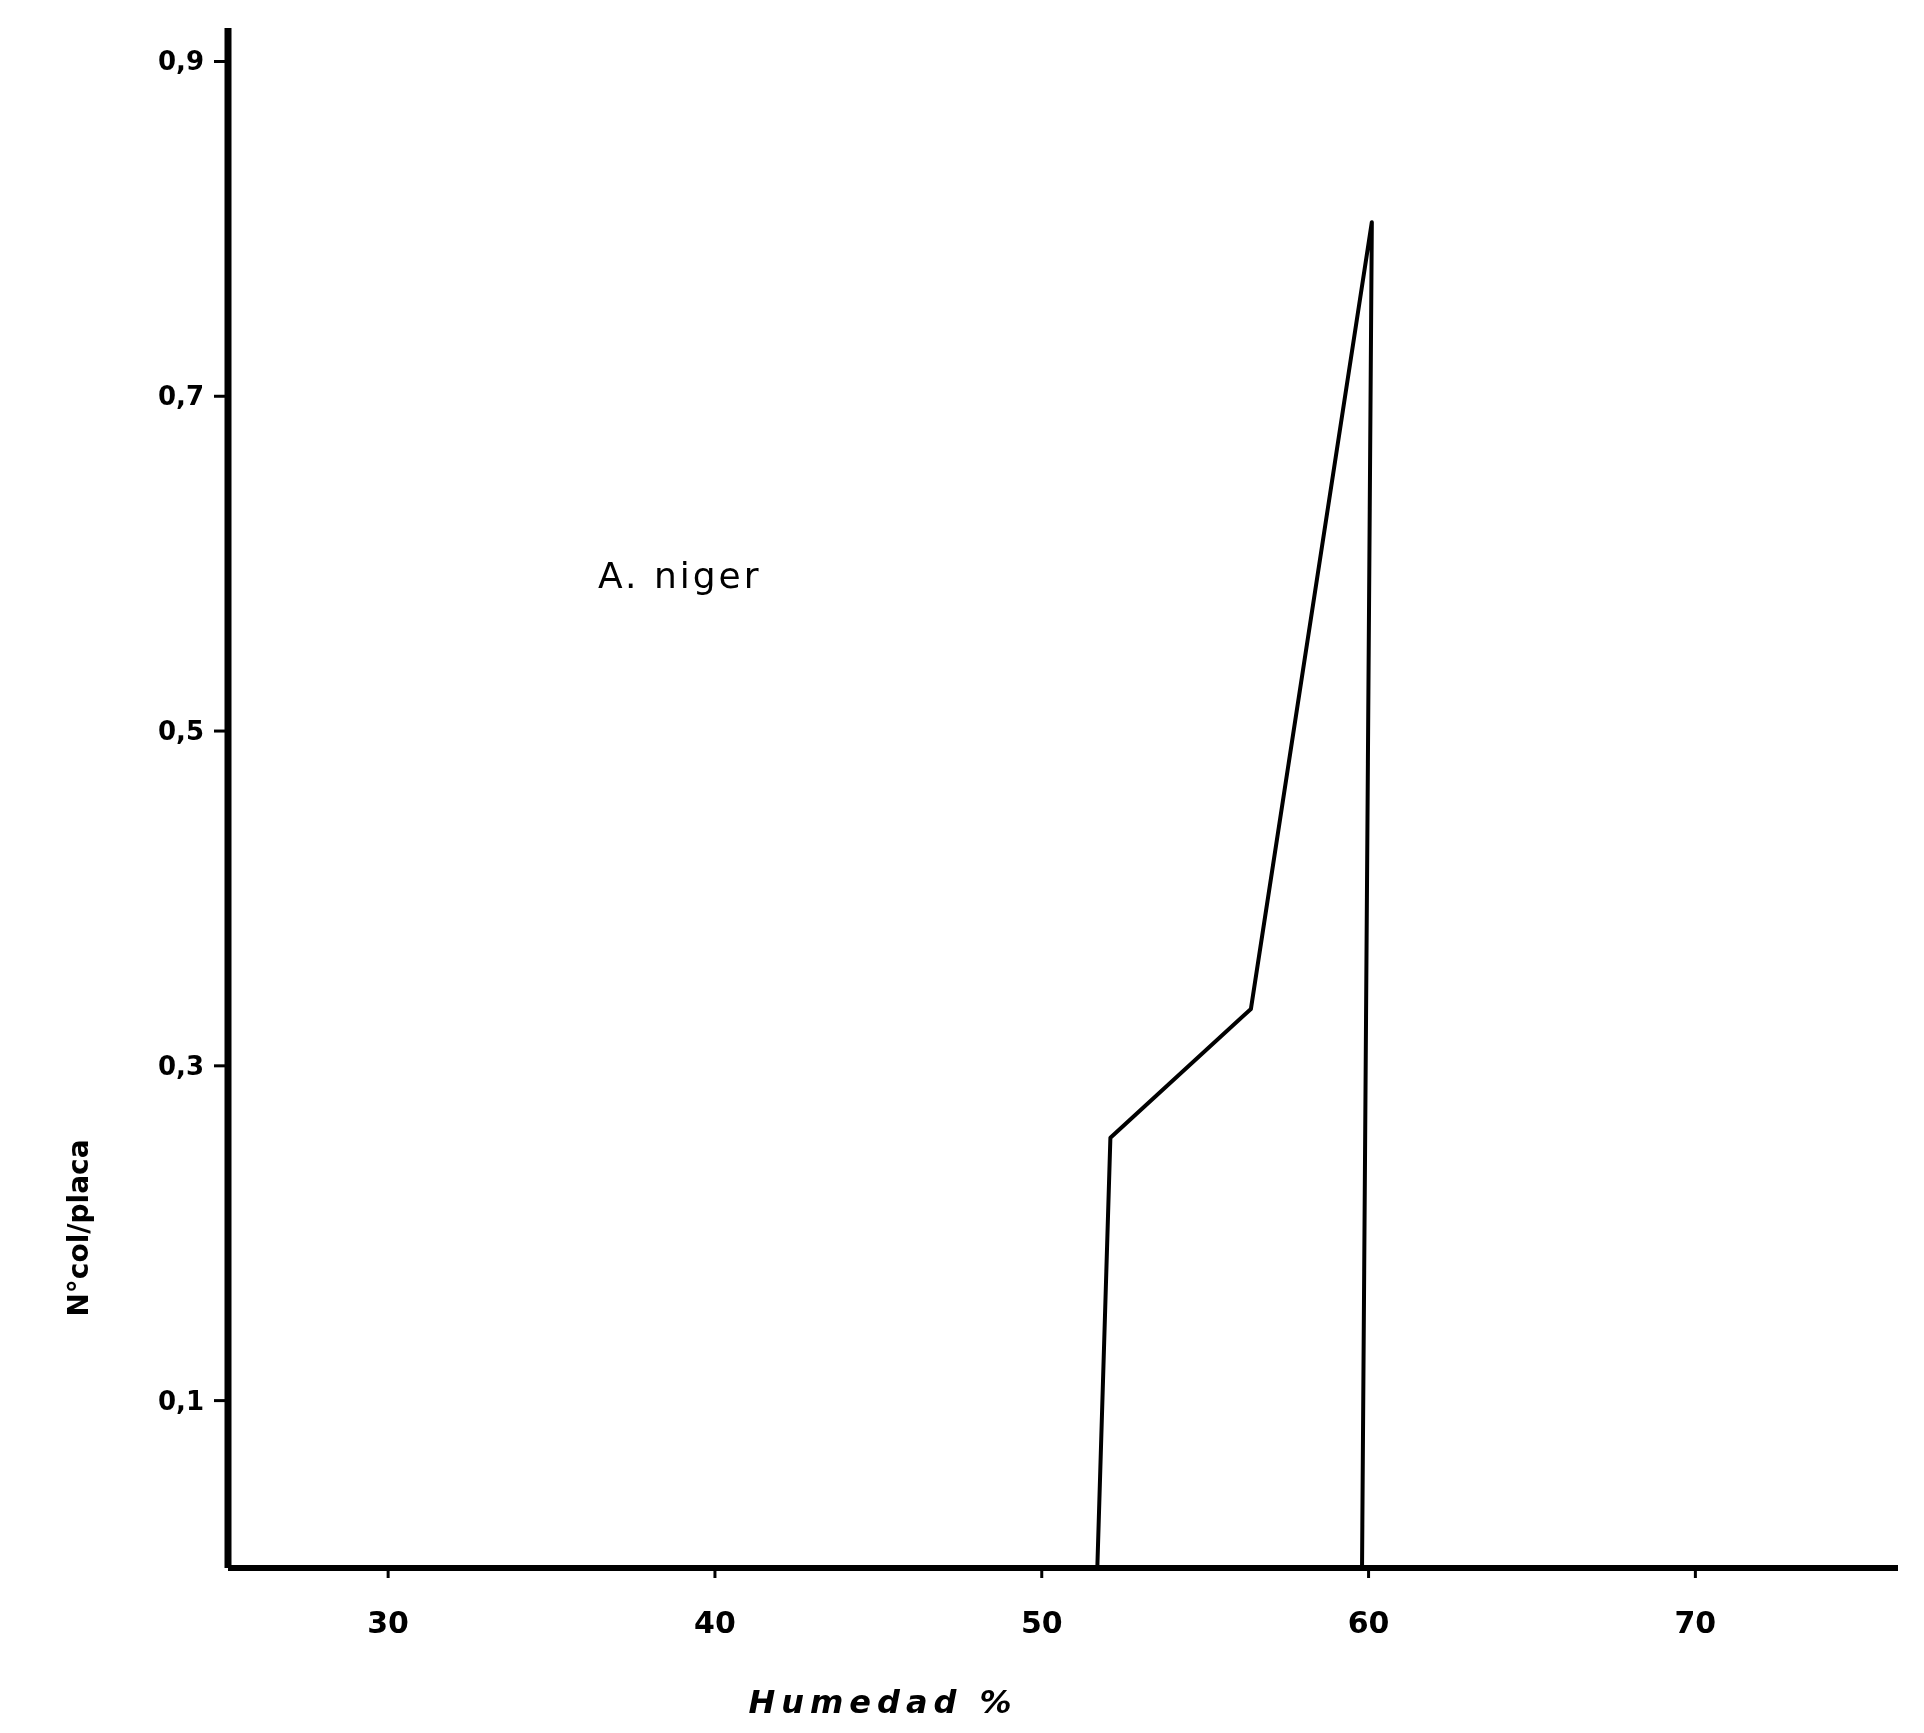  What do you see at coordinates (883, 1702) in the screenshot?
I see `x-axis-title: Humedad %` at bounding box center [883, 1702].